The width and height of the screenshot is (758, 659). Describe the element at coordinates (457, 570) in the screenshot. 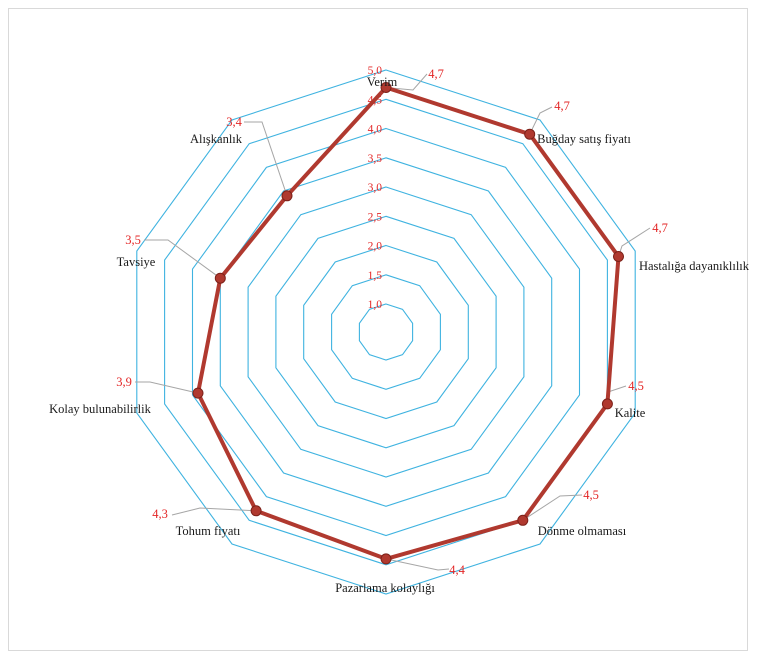

I see `data-label: 4,4` at that location.